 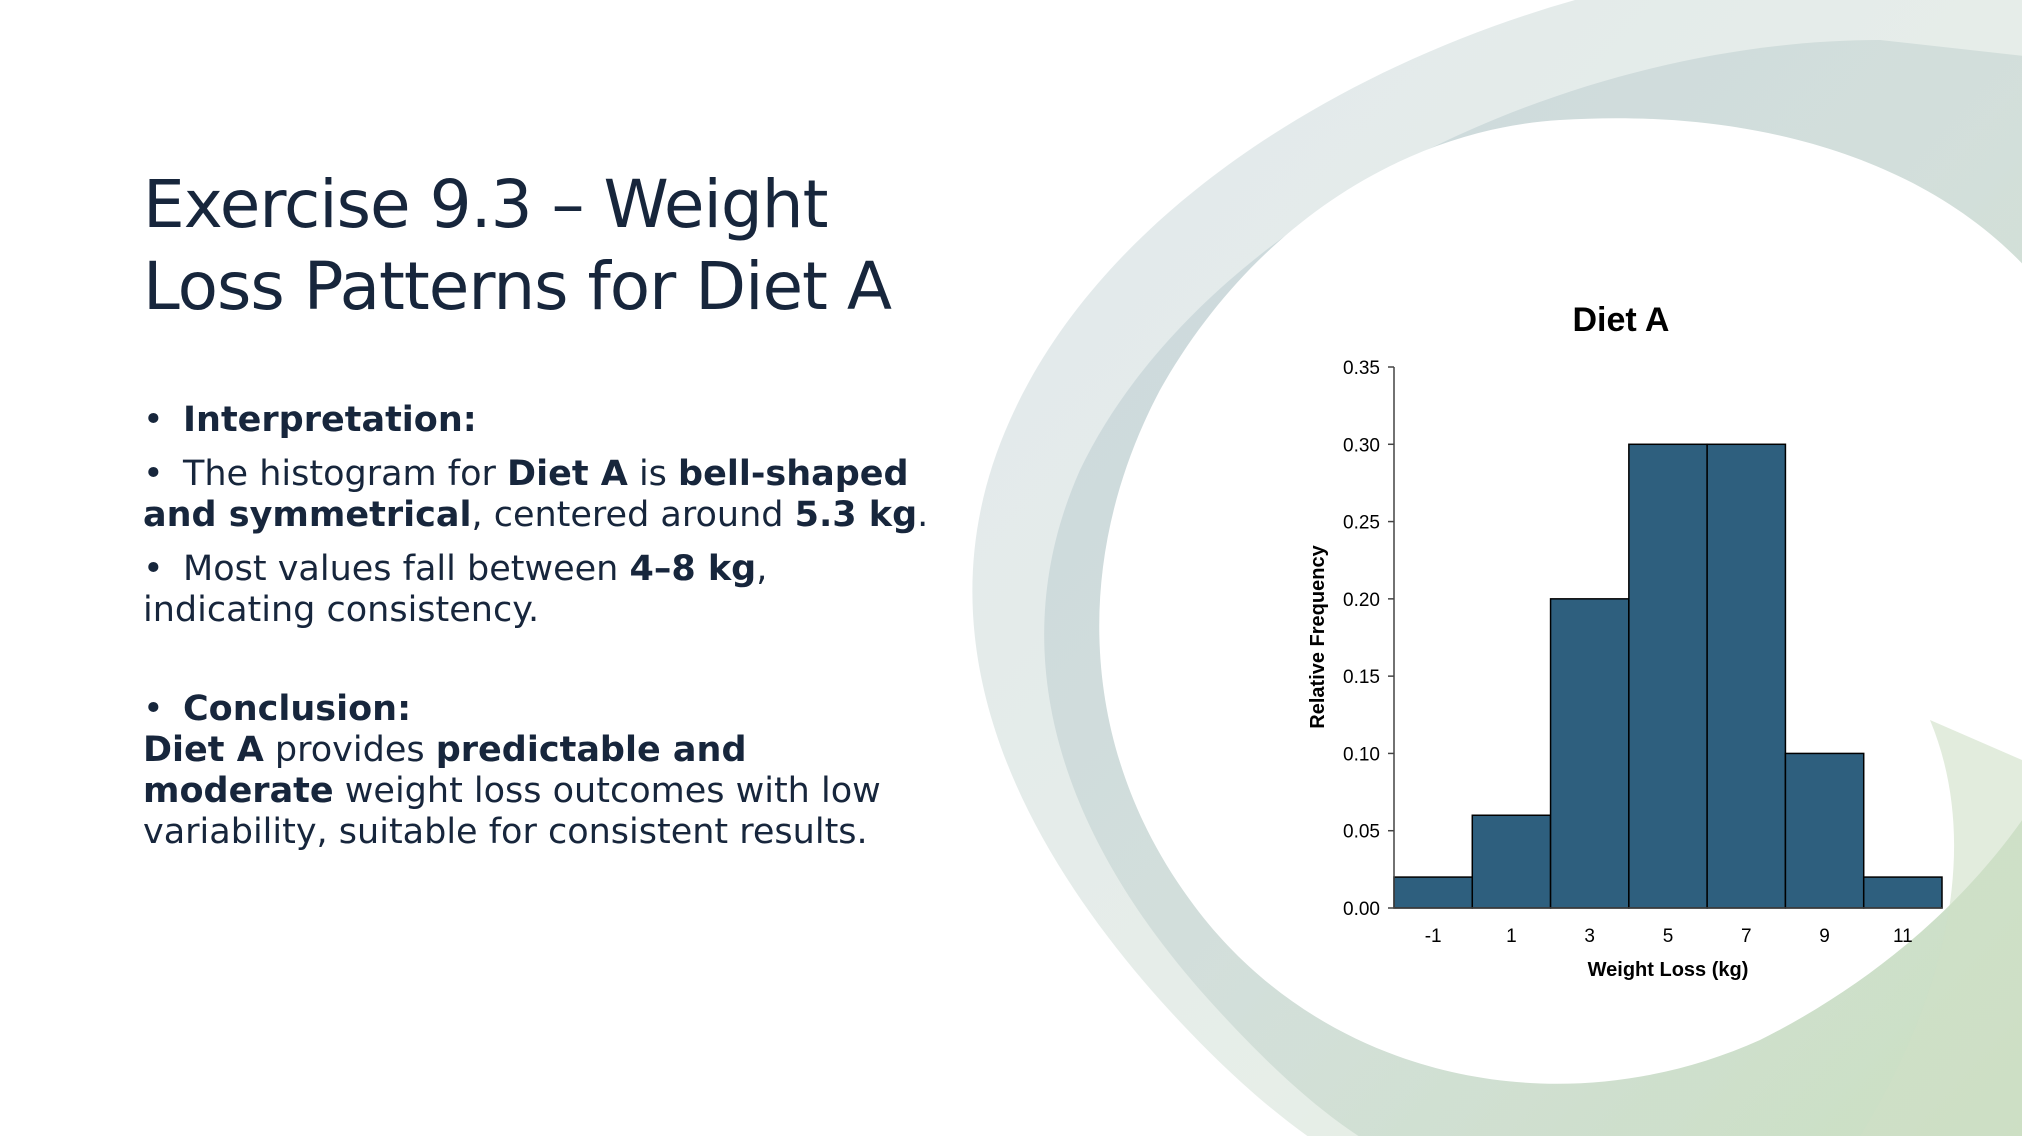 I want to click on y-tick-label: 0.30, so click(x=1361, y=445).